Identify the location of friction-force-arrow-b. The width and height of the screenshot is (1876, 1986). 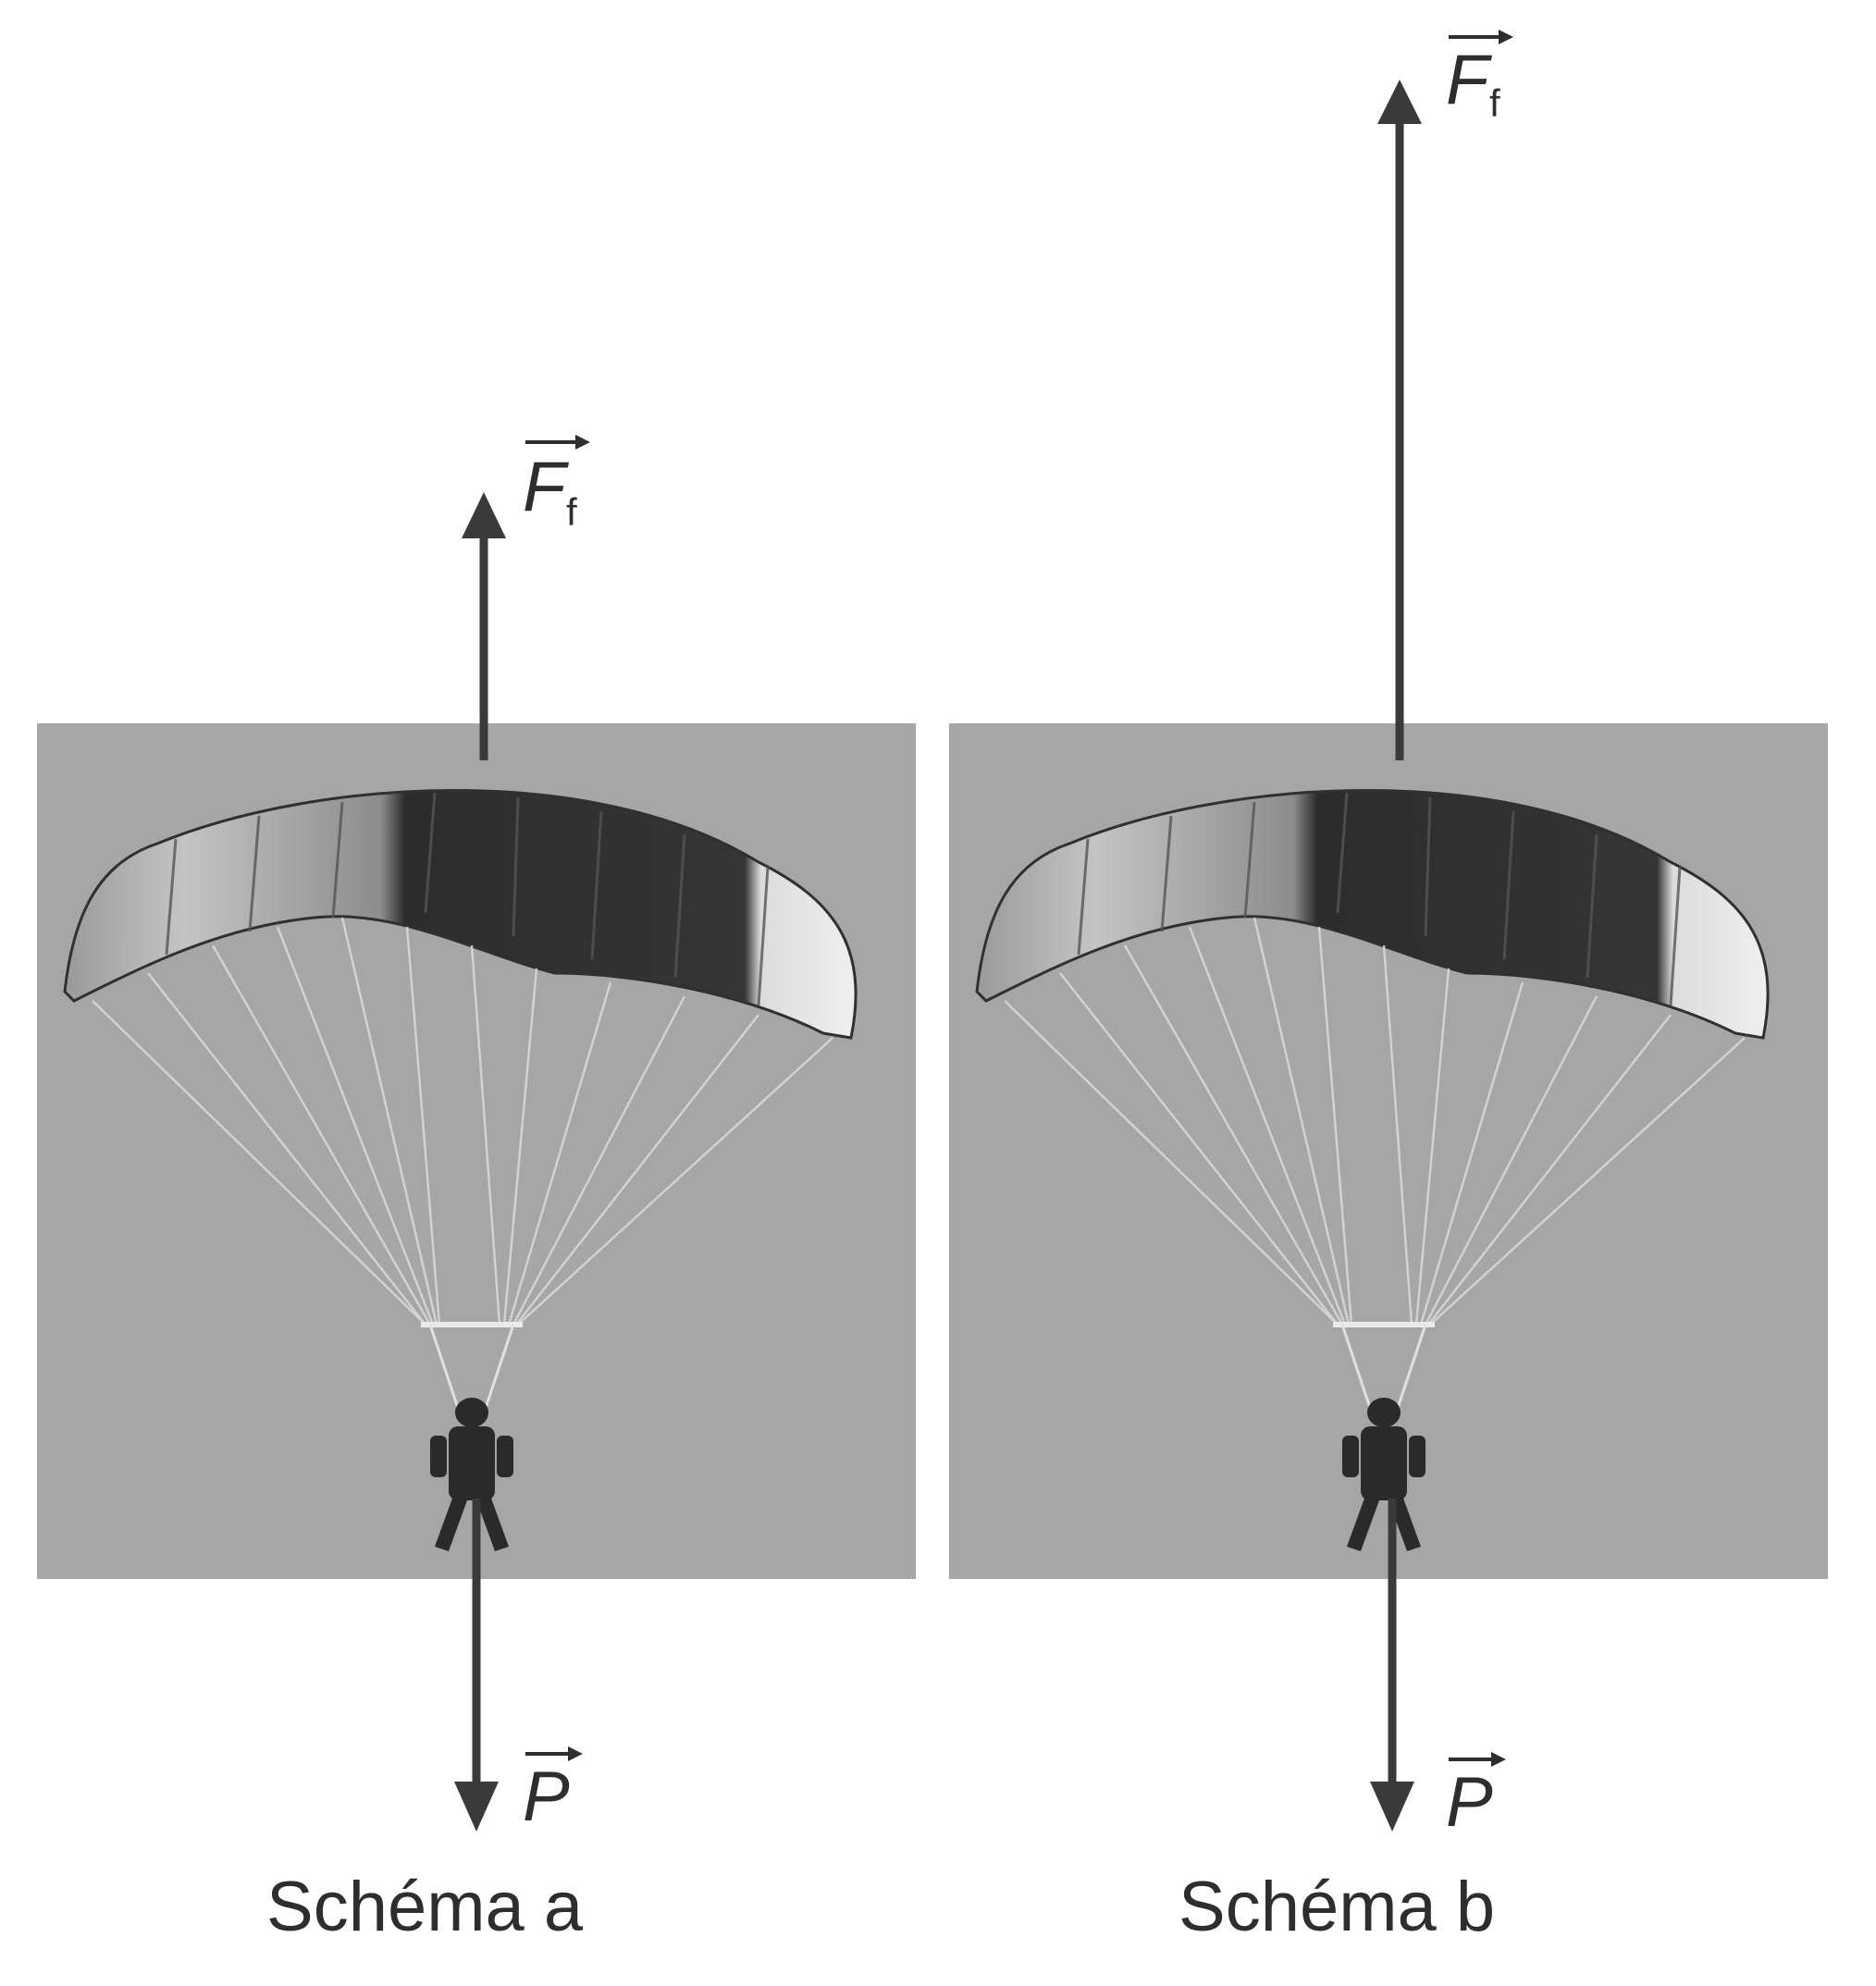
(1399, 420).